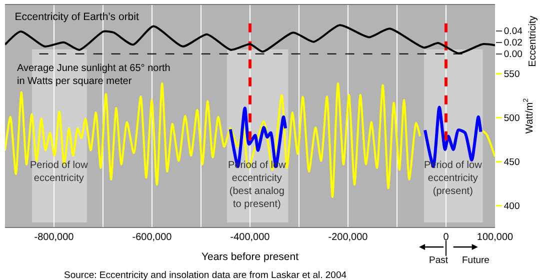 The height and width of the screenshot is (280, 540). I want to click on y2-tick-label: 500, so click(512, 118).